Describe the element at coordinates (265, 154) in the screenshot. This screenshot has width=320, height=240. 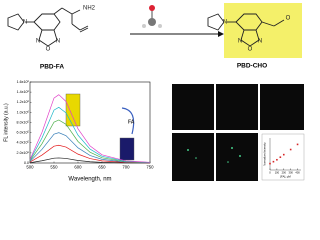
I see `y-axis-title: Normalized intensity` at that location.